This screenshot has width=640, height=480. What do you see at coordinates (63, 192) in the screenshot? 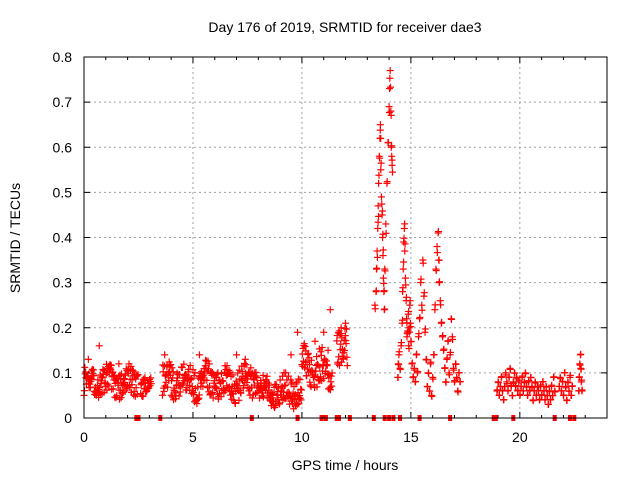
I see `y-tick-label: 0.5` at bounding box center [63, 192].